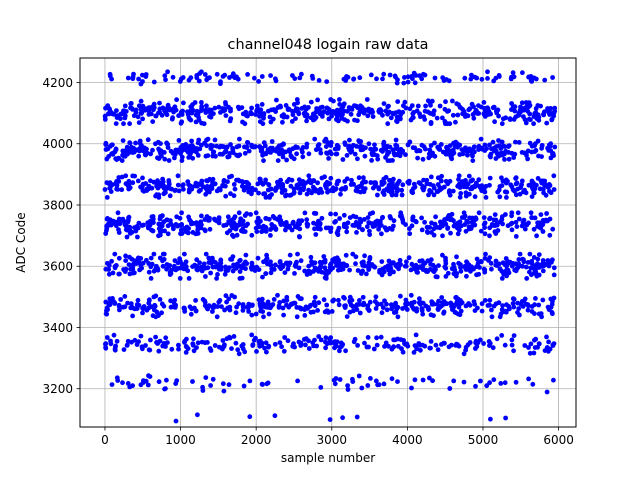 The width and height of the screenshot is (640, 480). What do you see at coordinates (57, 83) in the screenshot?
I see `y-tick-label: 4200` at bounding box center [57, 83].